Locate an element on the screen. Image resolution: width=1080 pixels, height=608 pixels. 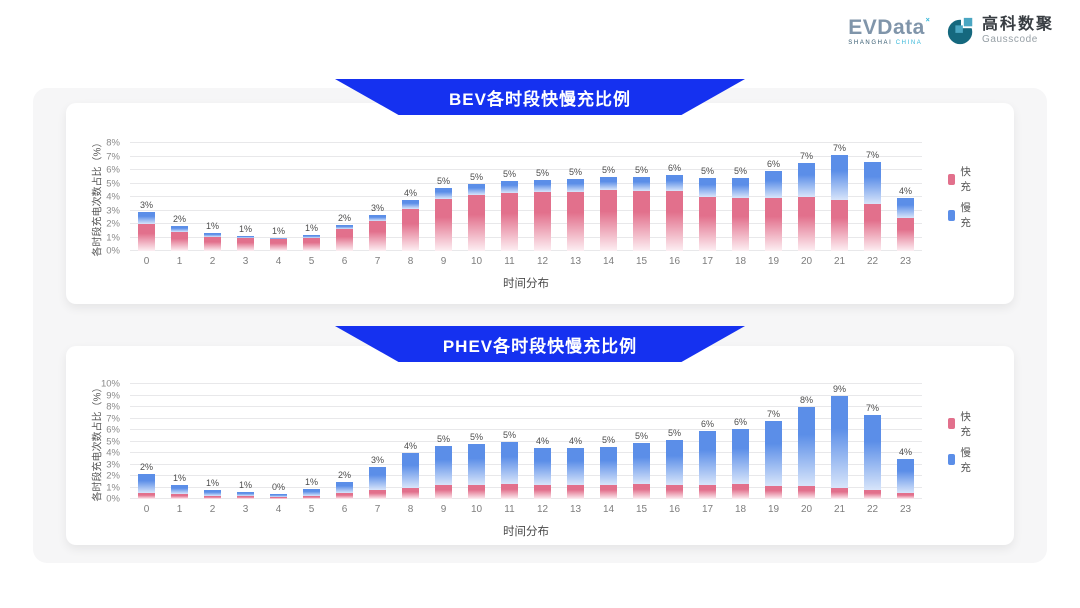
x-tick-label: 5 is located at coordinates (311, 261).